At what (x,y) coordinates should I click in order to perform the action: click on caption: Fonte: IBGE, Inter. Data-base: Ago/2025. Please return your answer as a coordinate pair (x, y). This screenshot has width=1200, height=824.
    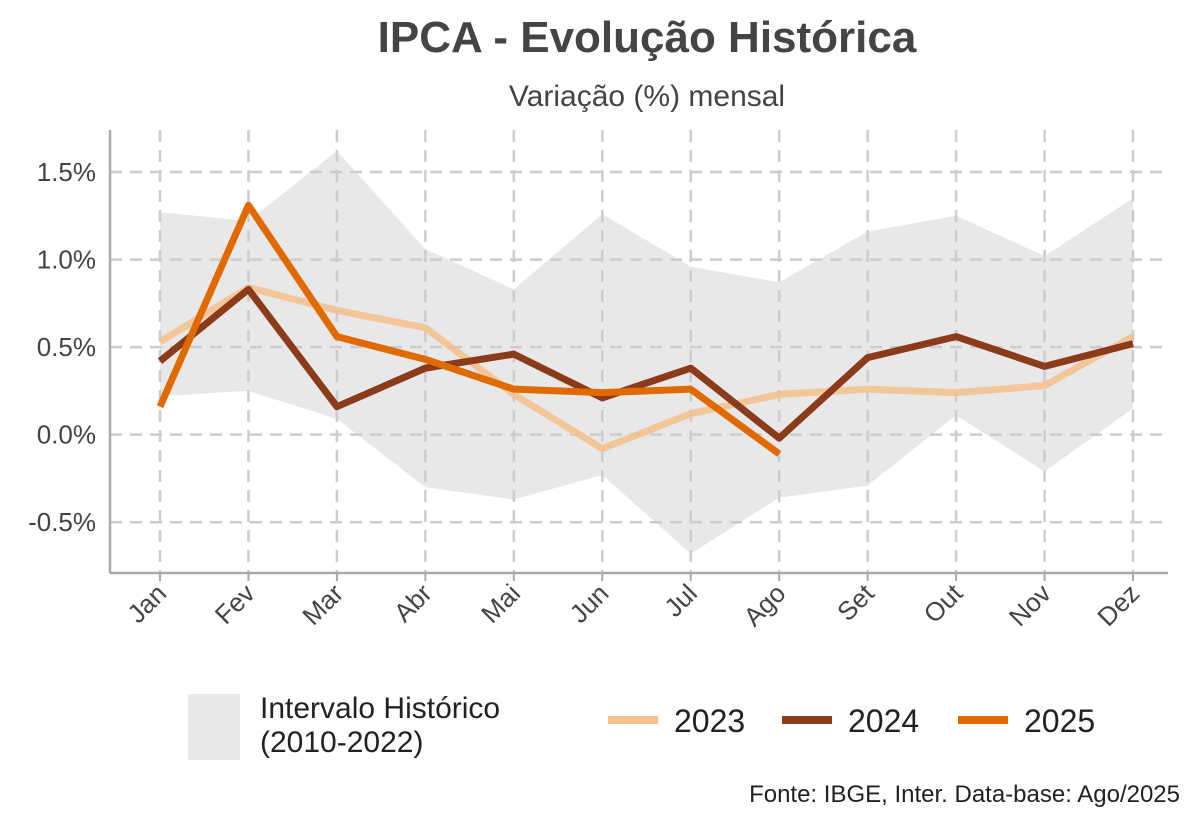
    Looking at the image, I should click on (964, 794).